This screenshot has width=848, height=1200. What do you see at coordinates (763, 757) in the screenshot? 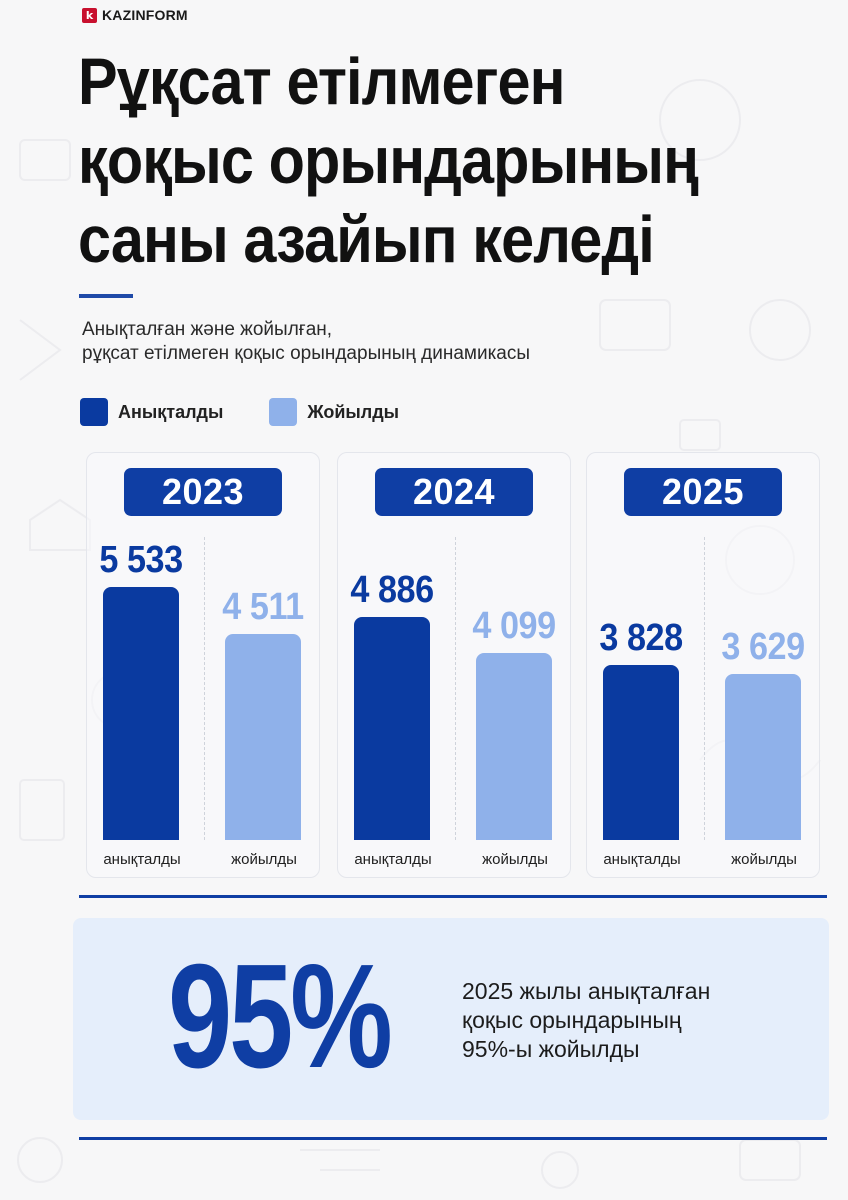
I see `bar-removed-2025` at bounding box center [763, 757].